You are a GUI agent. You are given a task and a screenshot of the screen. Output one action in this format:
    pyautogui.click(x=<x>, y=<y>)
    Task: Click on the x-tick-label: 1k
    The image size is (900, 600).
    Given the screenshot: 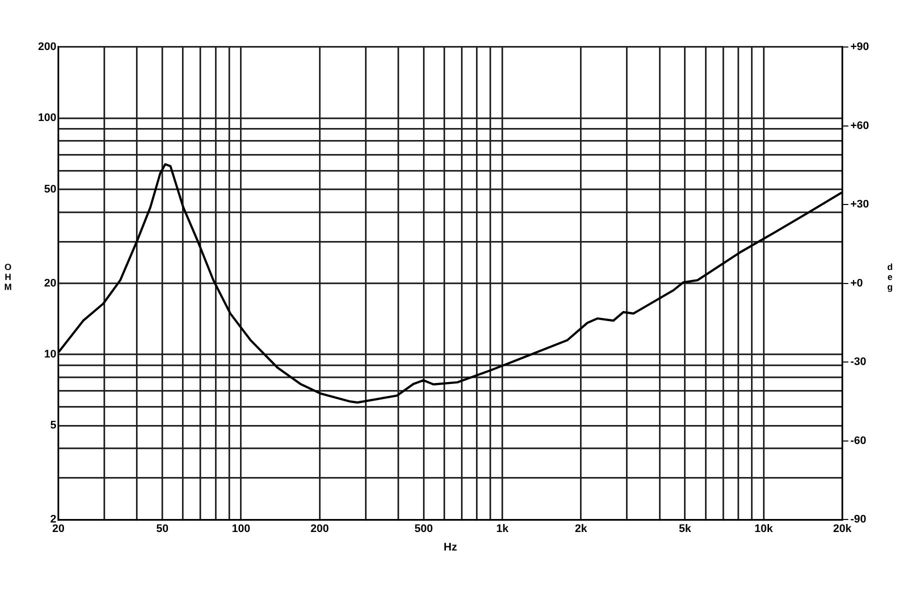 What is the action you would take?
    pyautogui.click(x=503, y=529)
    